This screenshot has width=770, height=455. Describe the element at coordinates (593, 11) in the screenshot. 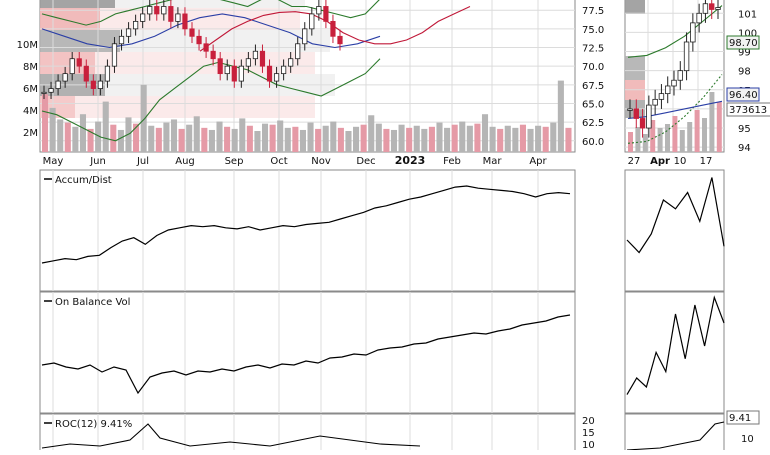

I see `price-axis-label: 77.5` at that location.